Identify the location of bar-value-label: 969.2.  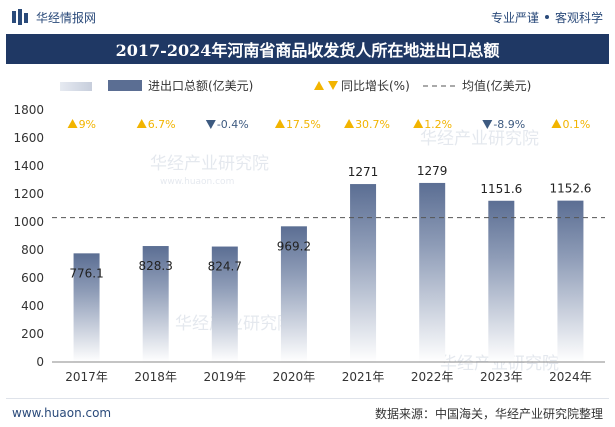
(294, 246).